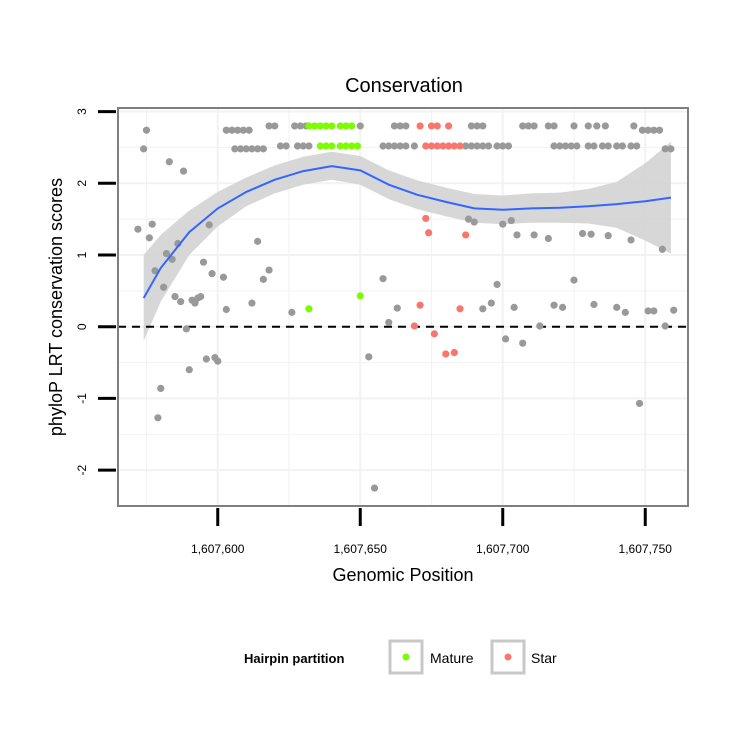  Describe the element at coordinates (82, 254) in the screenshot. I see `y-tick-label: 1` at that location.